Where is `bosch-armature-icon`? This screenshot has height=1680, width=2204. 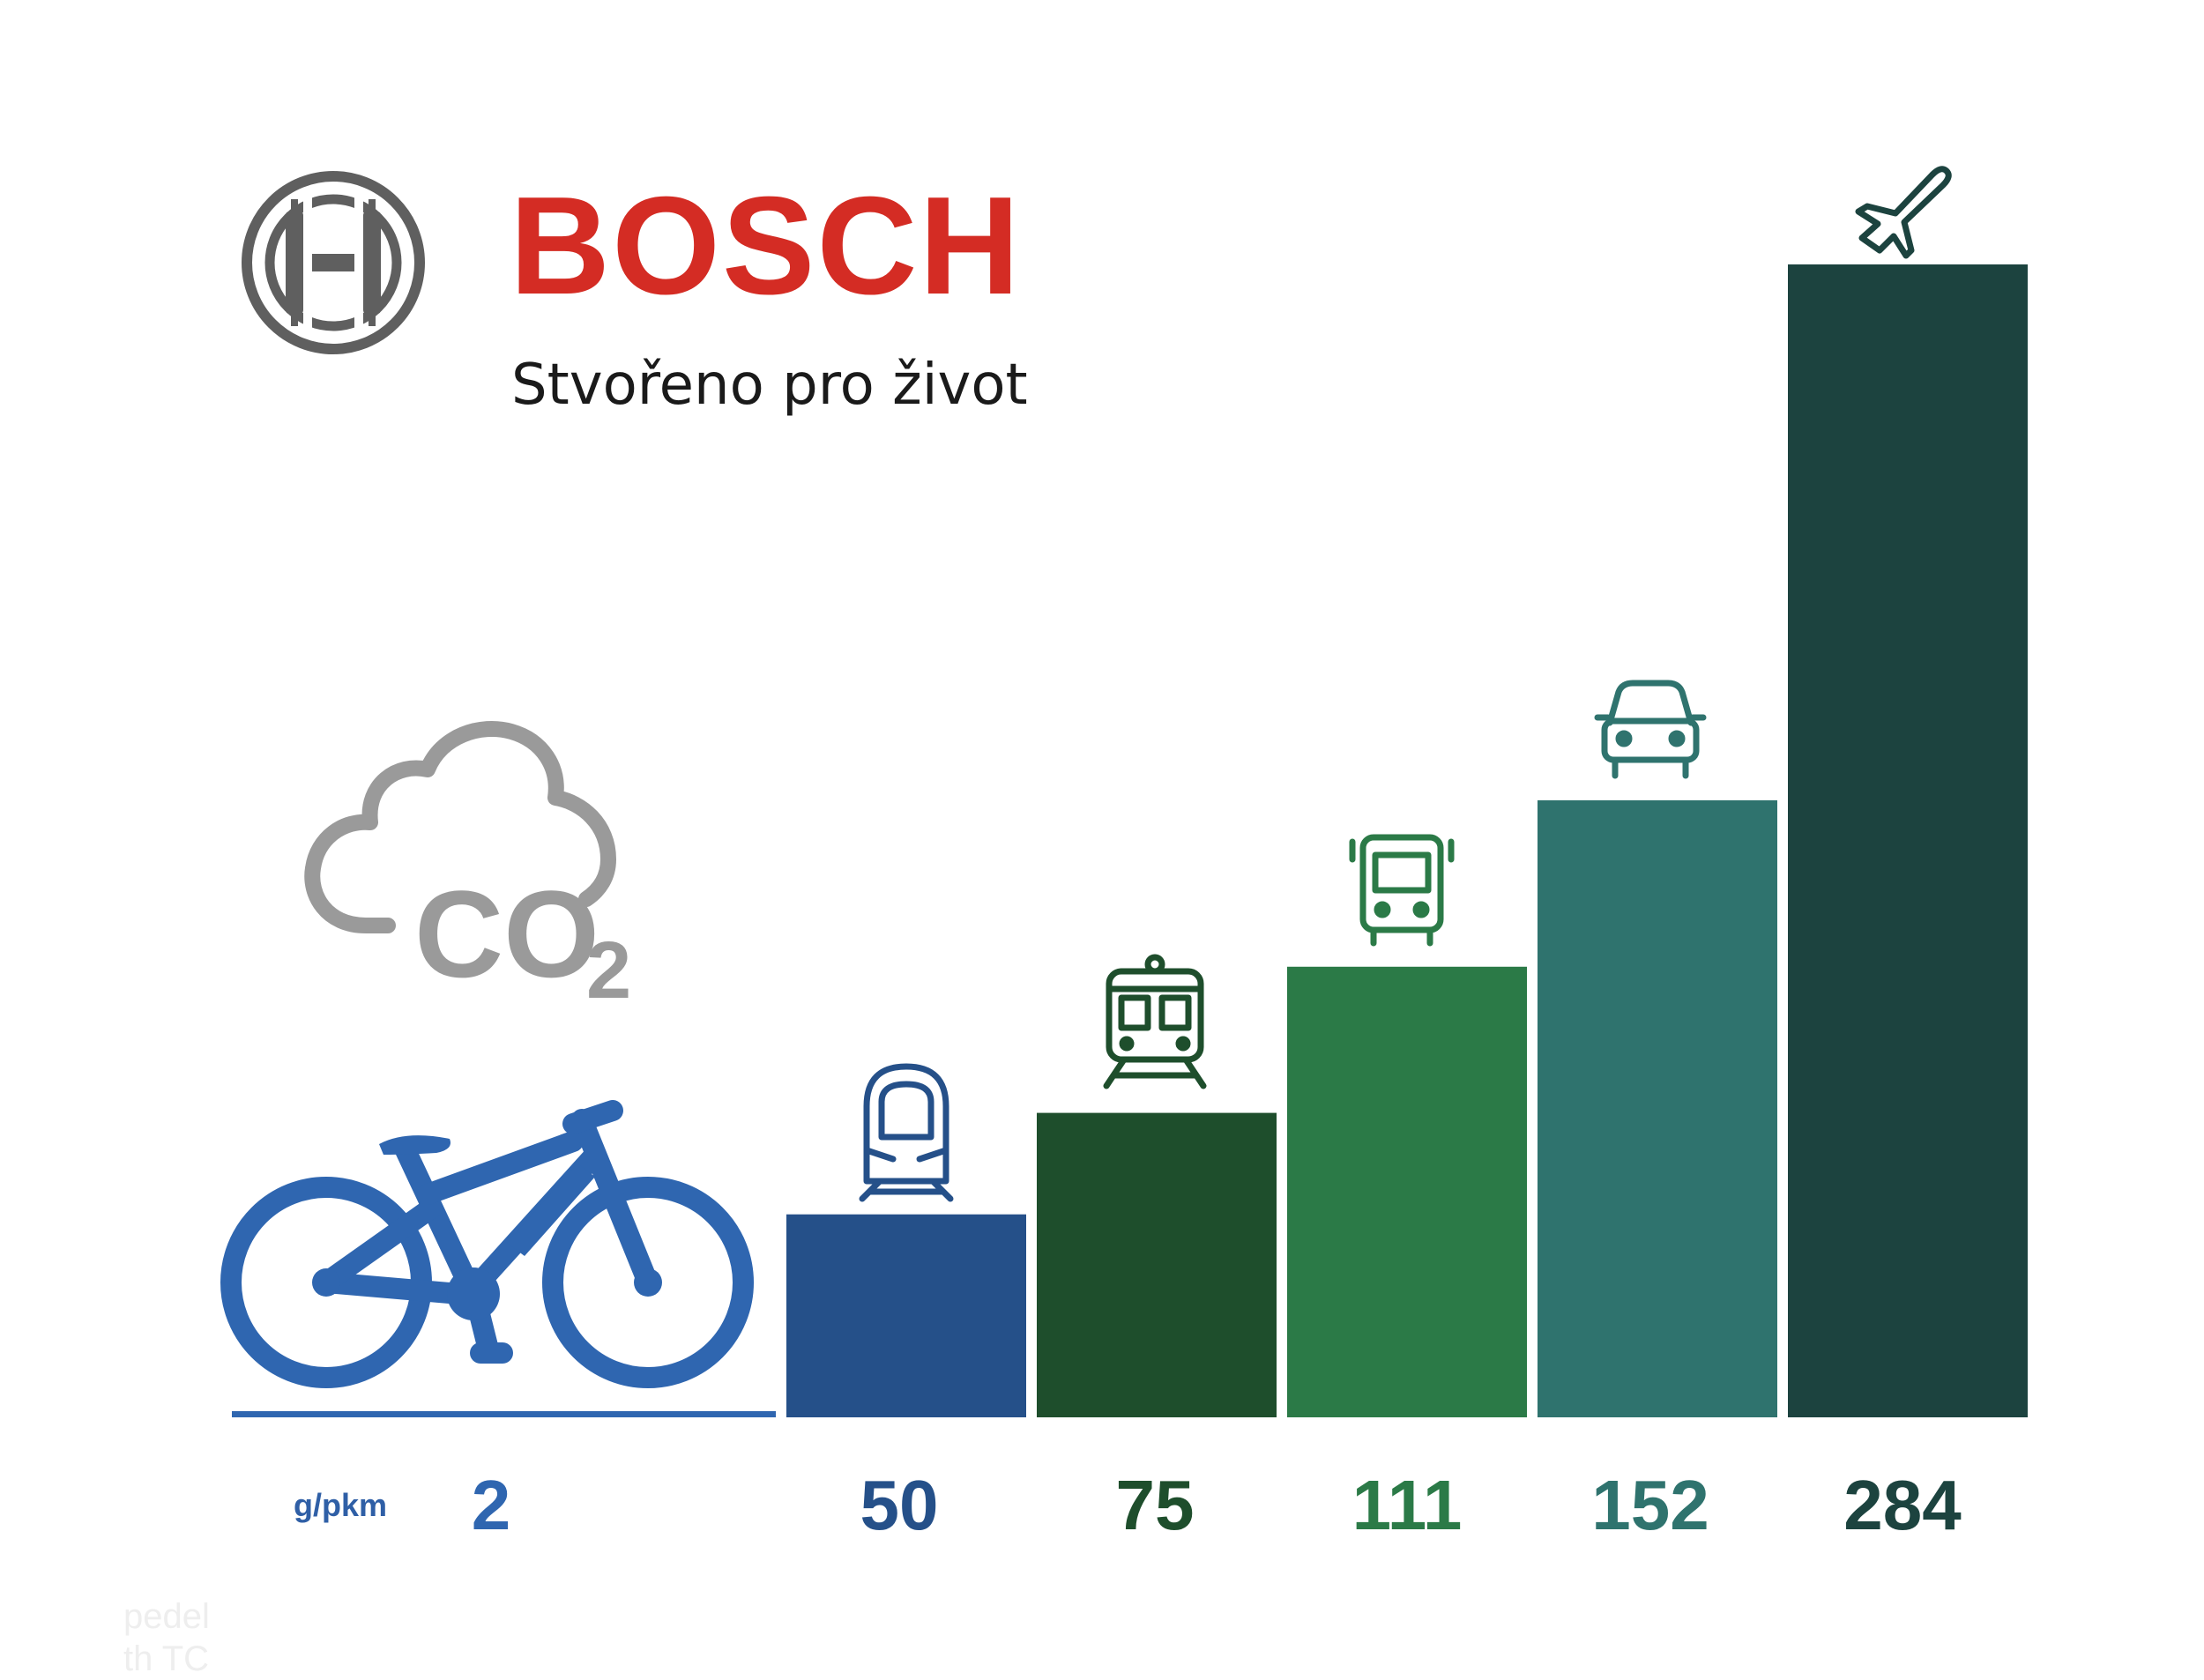 bosch-armature-icon is located at coordinates (333, 262).